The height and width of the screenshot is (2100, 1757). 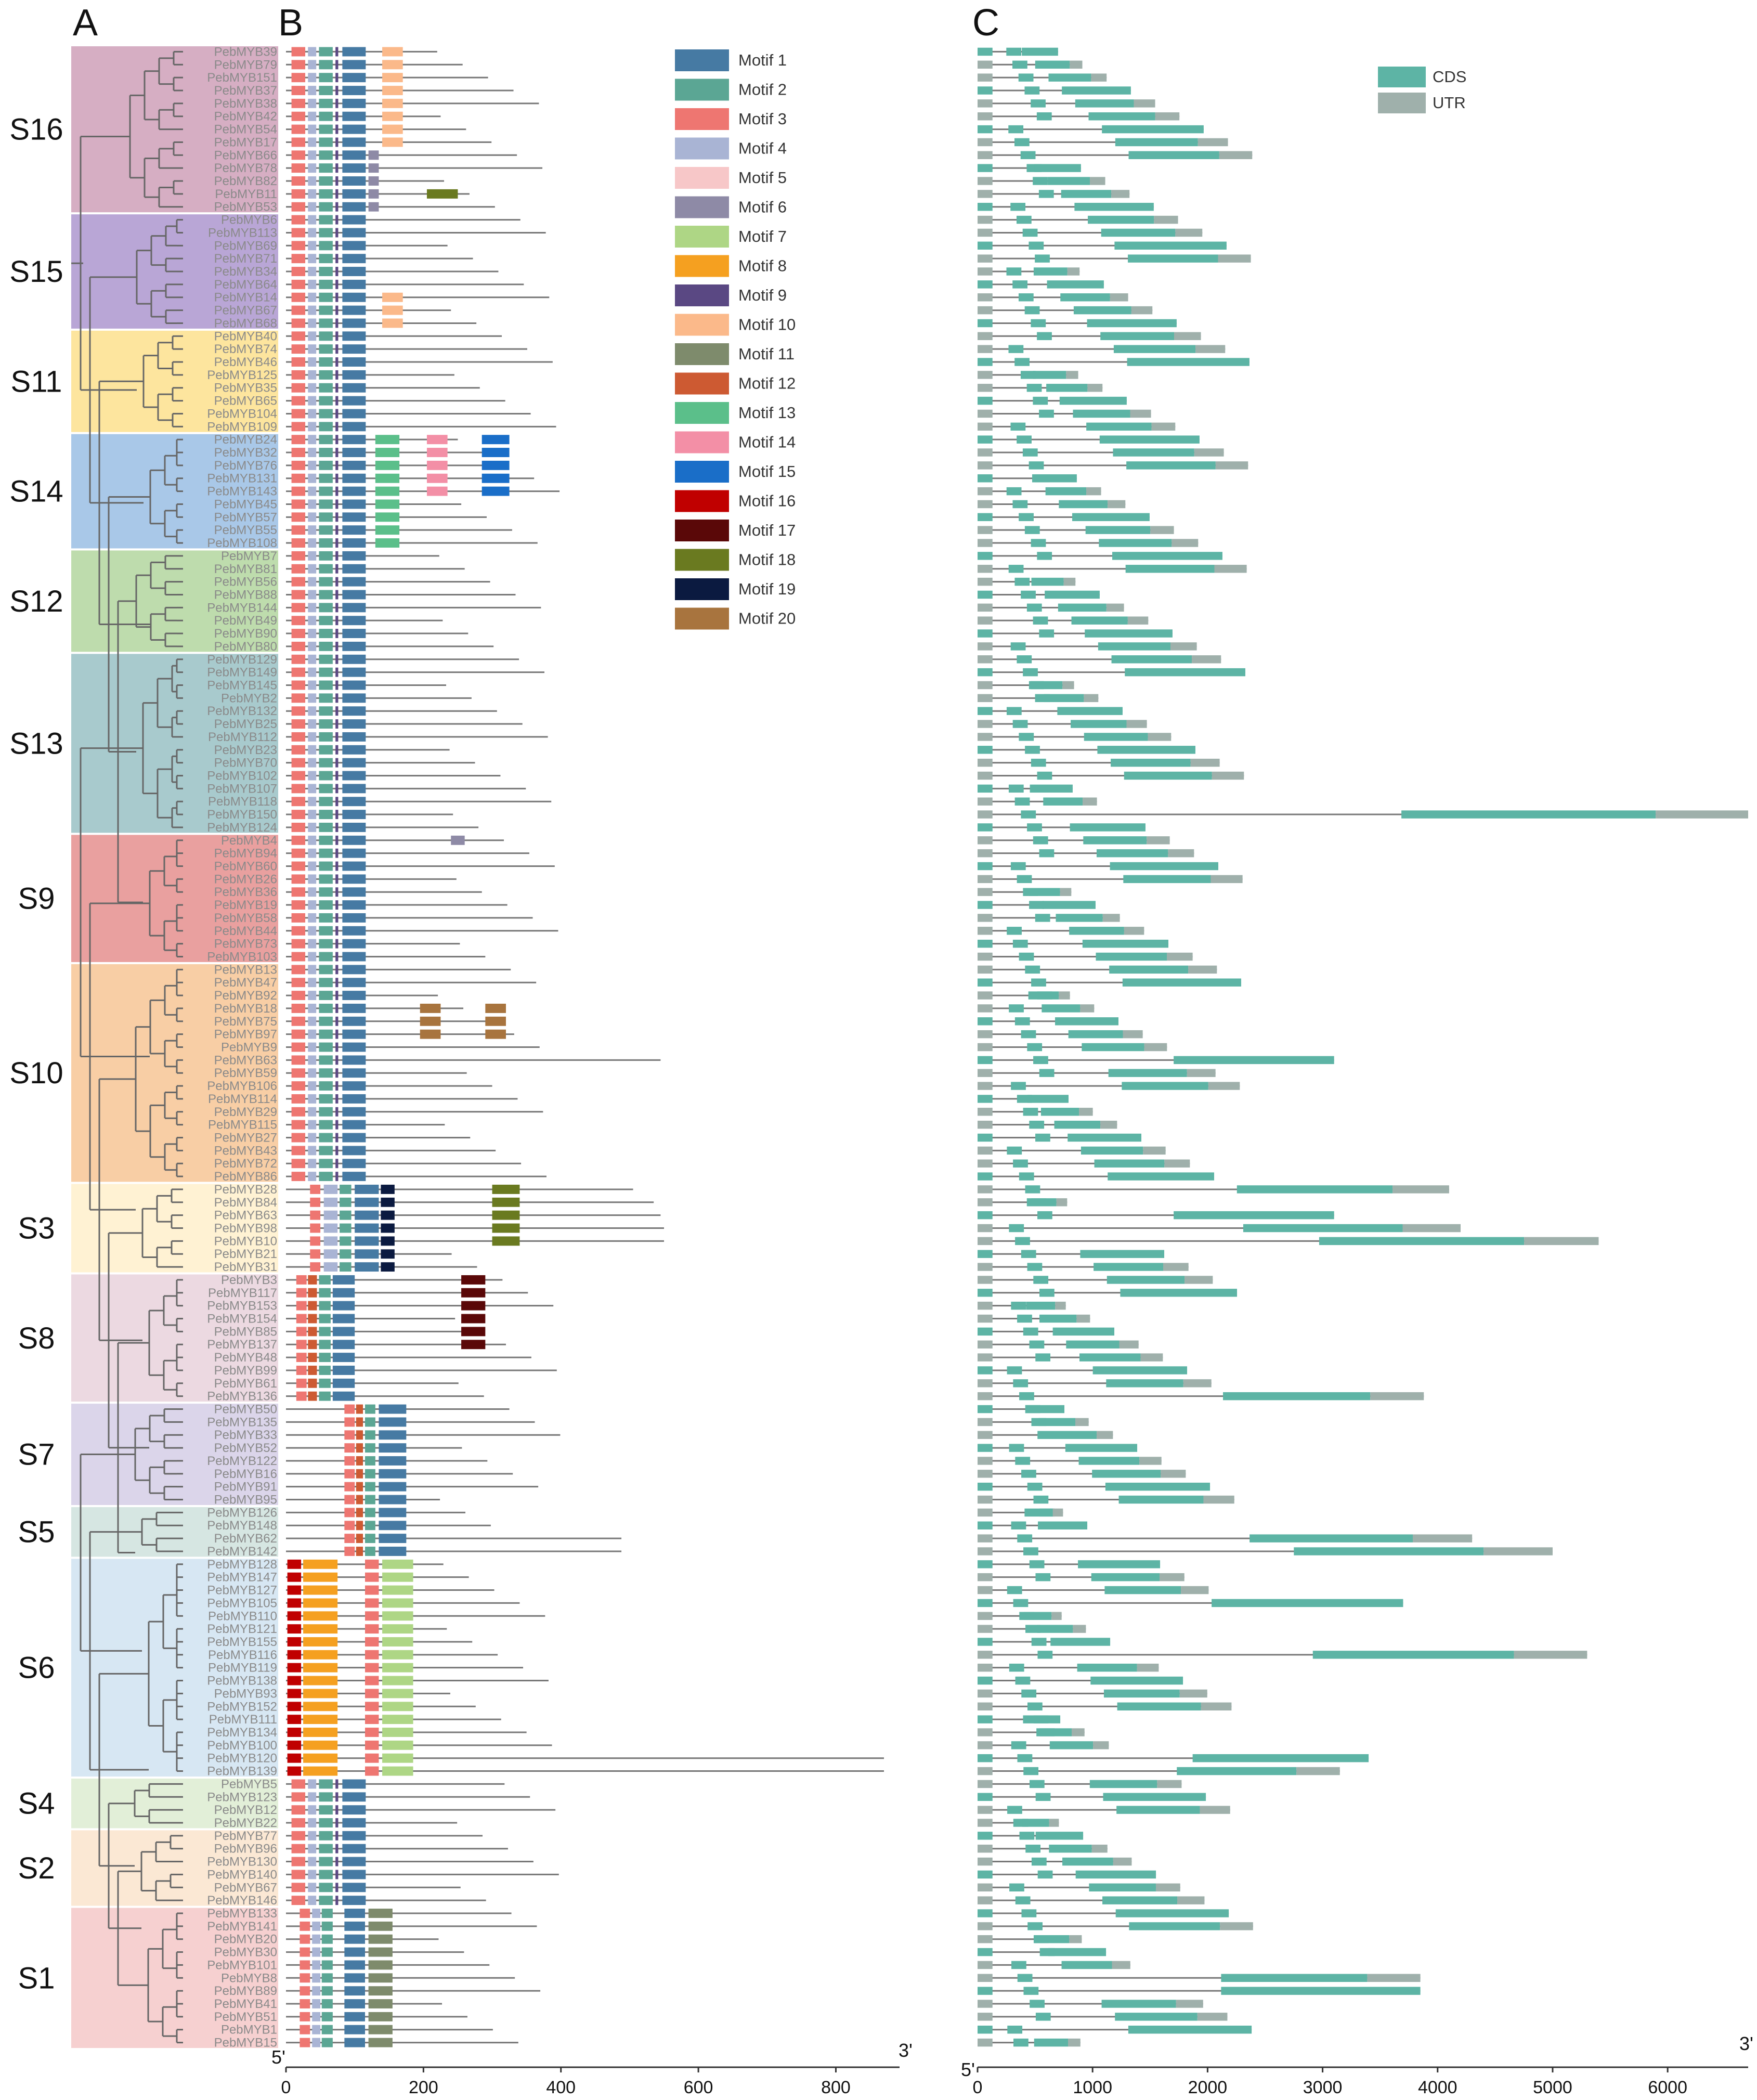 What do you see at coordinates (1667, 2087) in the screenshot?
I see `axis-c-tick: 6000` at bounding box center [1667, 2087].